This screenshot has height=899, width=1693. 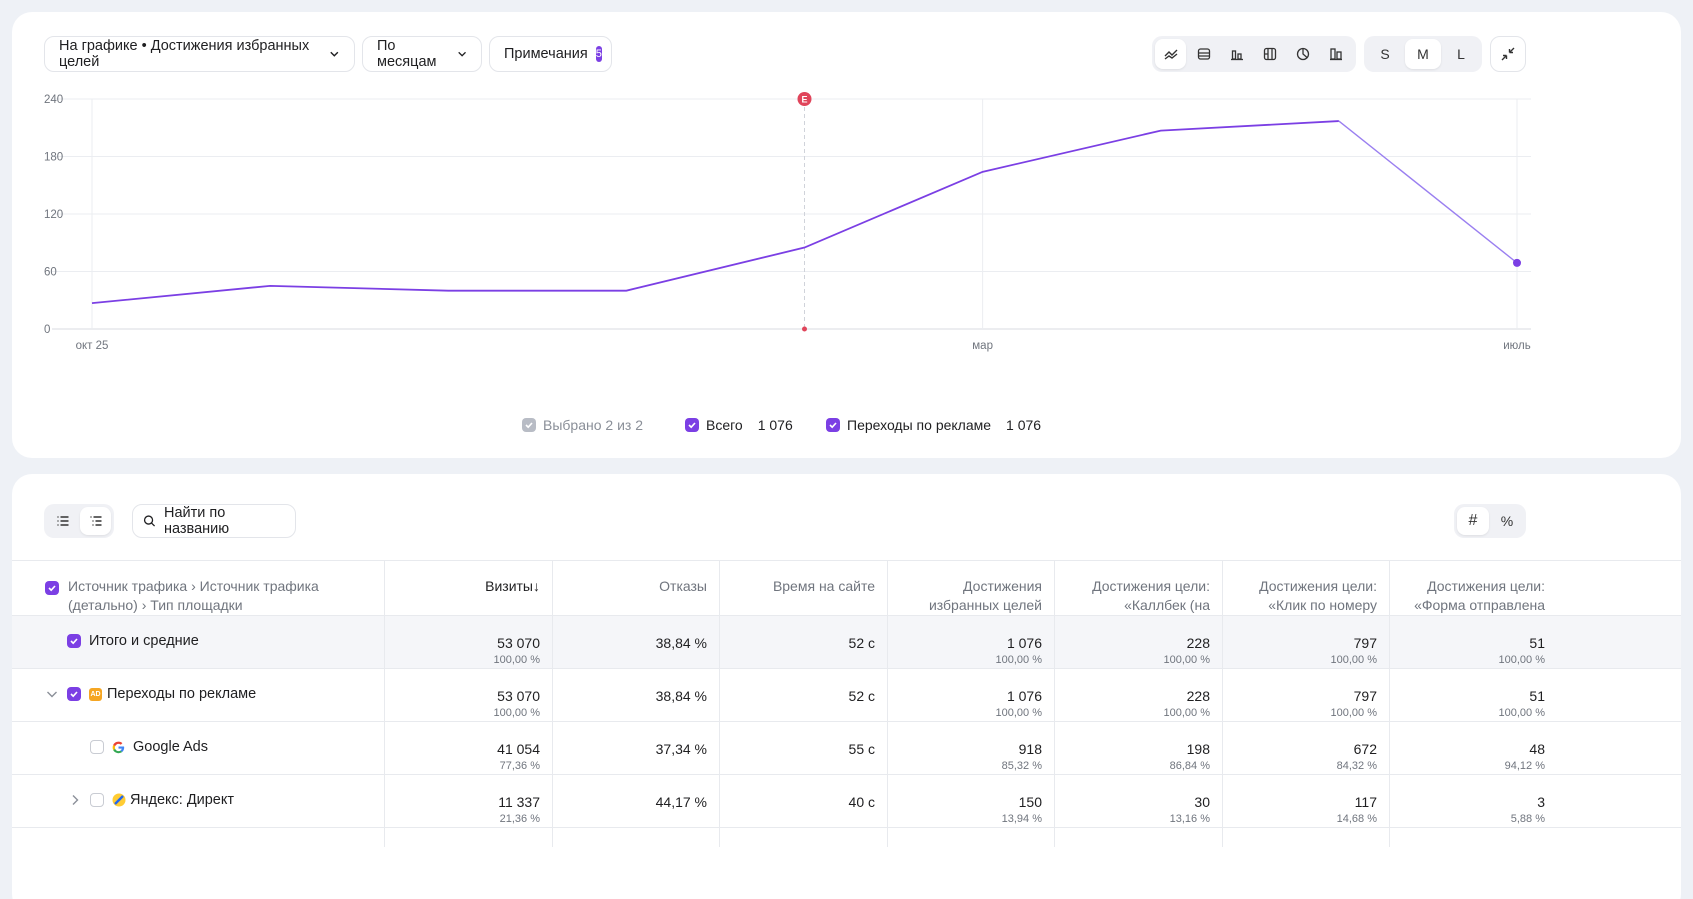 I want to click on row-label: Google Ads, so click(x=170, y=747).